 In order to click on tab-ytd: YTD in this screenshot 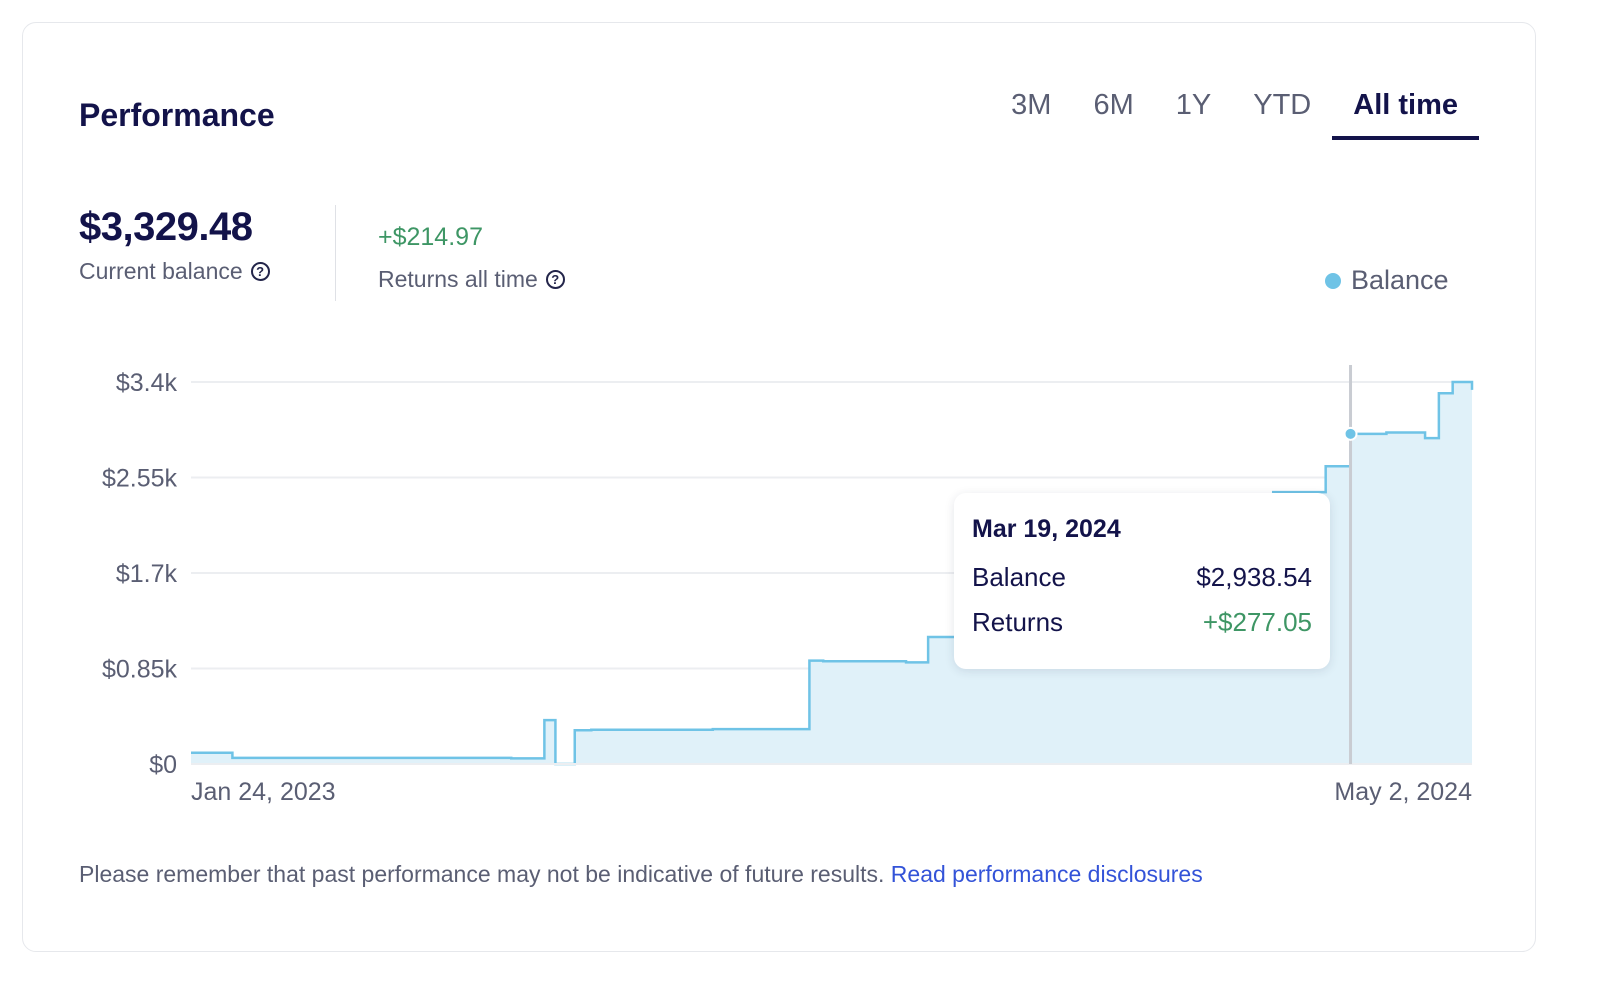, I will do `click(1282, 112)`.